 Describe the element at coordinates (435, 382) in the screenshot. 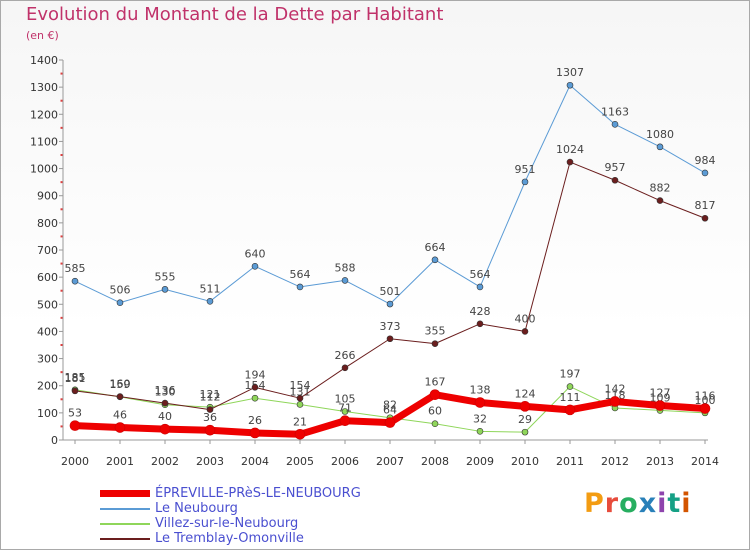

I see `data-label: 167` at that location.